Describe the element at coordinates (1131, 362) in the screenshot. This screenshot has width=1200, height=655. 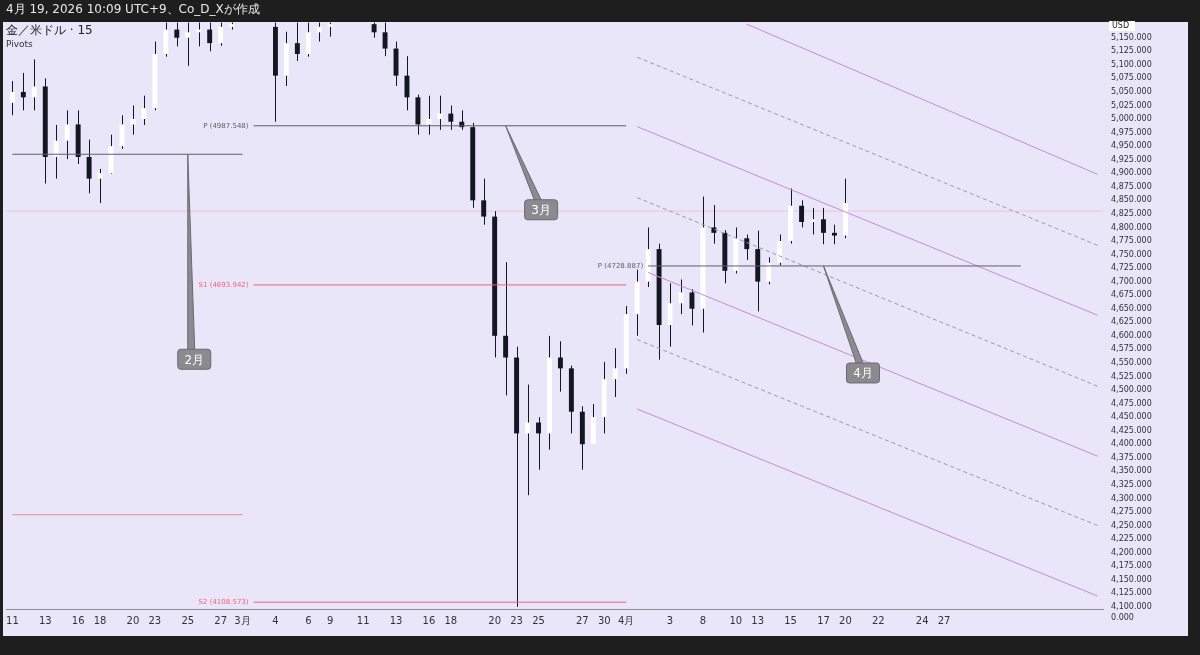
I see `y-tick-label: 4,550.000` at that location.